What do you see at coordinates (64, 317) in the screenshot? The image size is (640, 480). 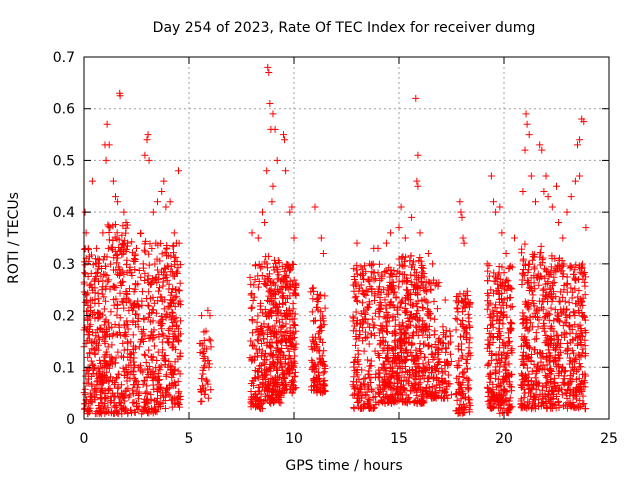 I see `y-tick-label: 0.2` at bounding box center [64, 317].